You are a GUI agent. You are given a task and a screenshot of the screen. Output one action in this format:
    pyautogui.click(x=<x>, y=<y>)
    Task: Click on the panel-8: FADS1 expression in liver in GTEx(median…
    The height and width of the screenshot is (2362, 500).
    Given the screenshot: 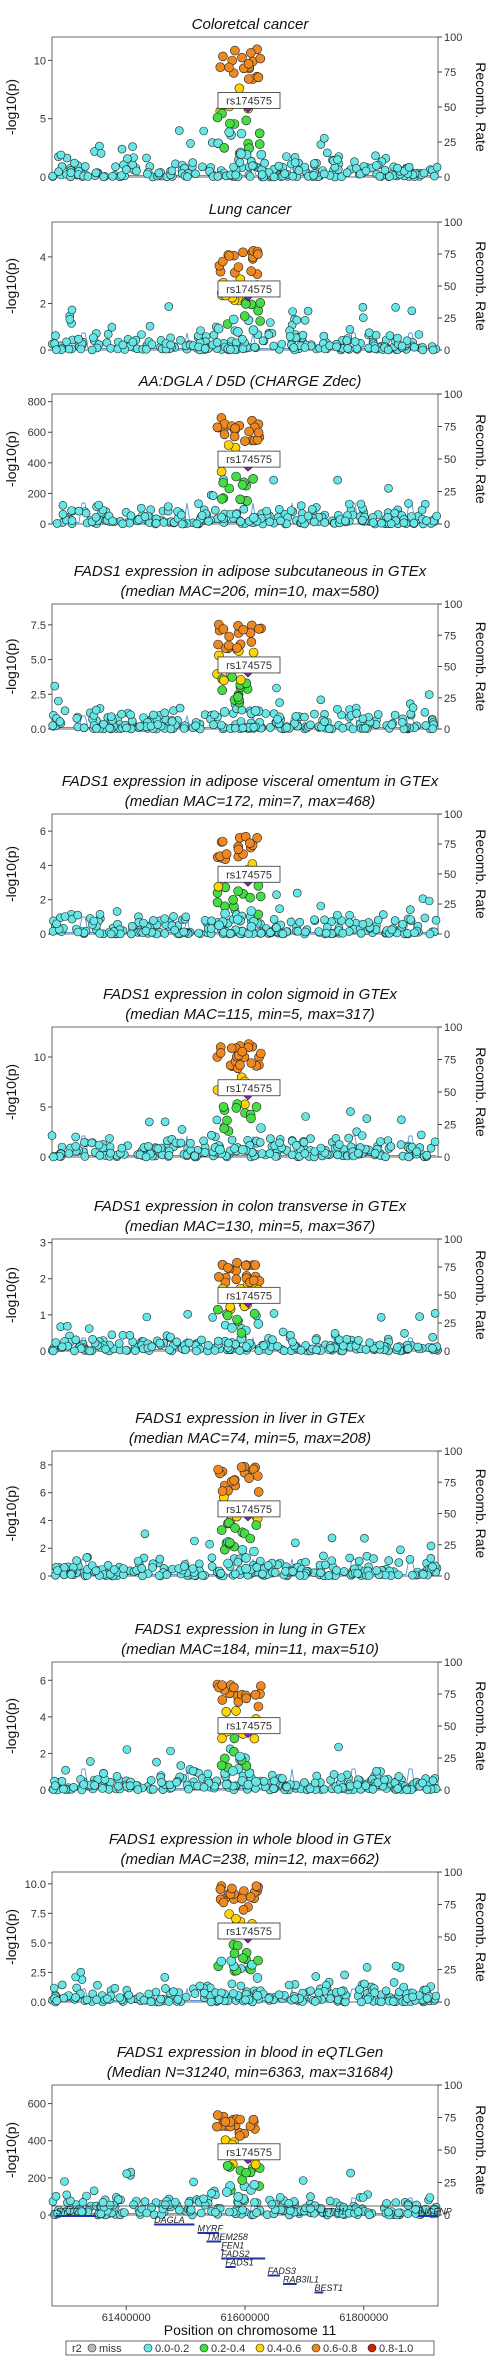 What is the action you would take?
    pyautogui.click(x=246, y=1496)
    